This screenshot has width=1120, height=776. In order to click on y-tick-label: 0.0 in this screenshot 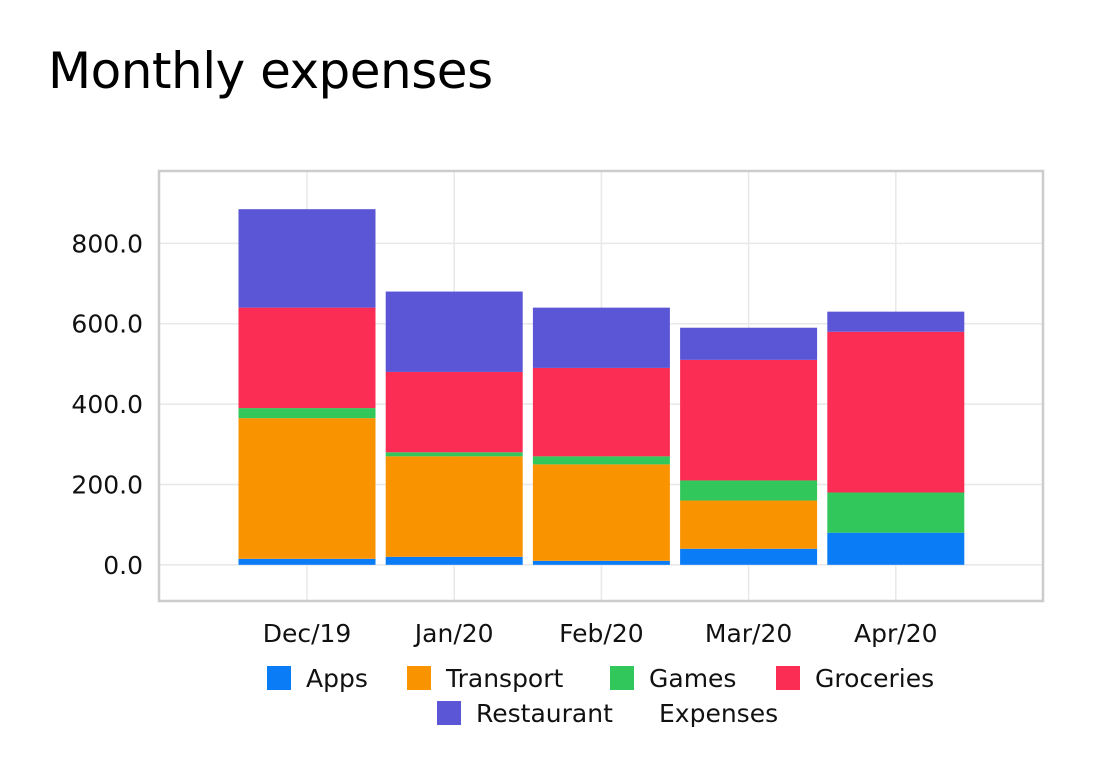, I will do `click(123, 565)`.